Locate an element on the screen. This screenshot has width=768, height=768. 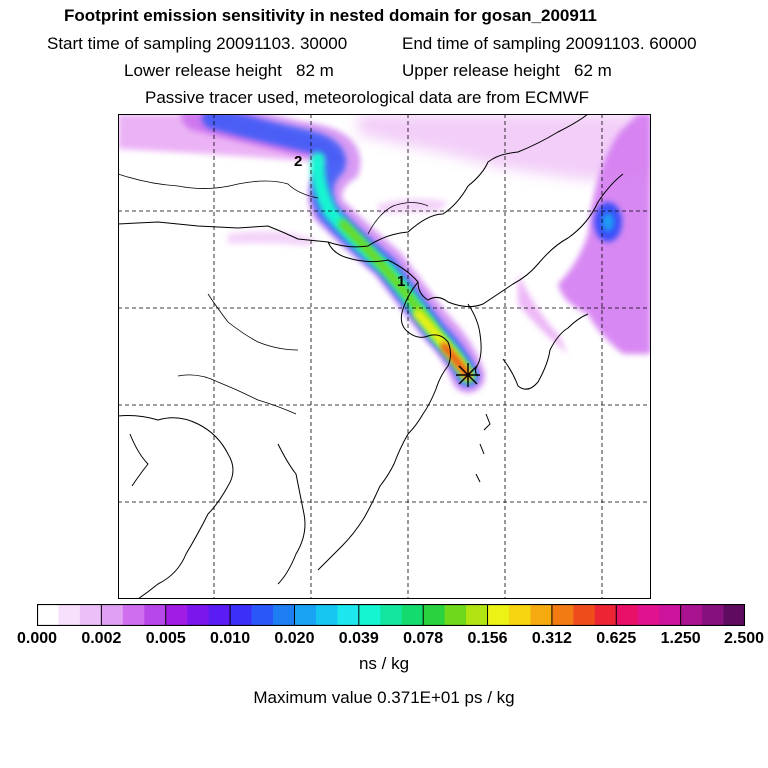
colorbar-tick-label: 1.250 is located at coordinates (680, 638).